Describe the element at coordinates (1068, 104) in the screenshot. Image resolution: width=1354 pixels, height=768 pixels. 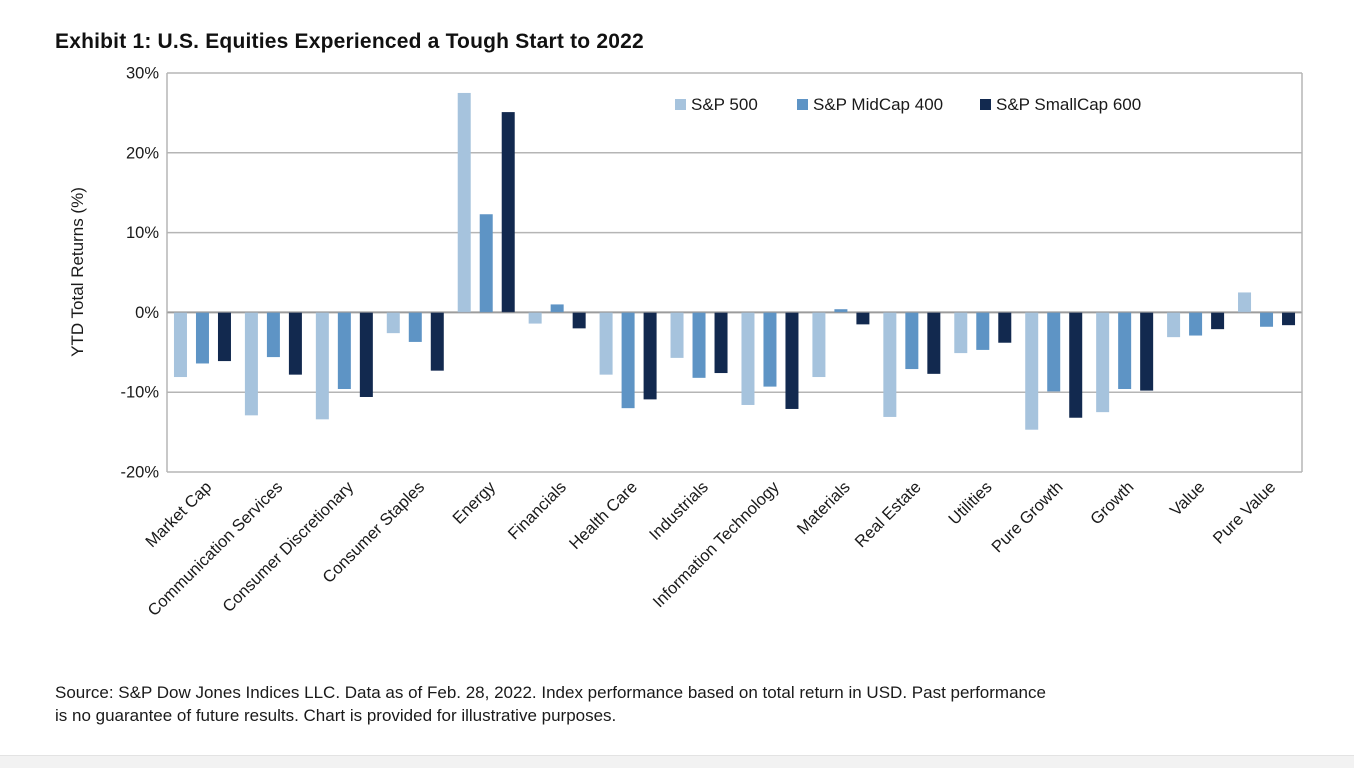
I see `legend-label-3: S&P SmallCap 600` at that location.